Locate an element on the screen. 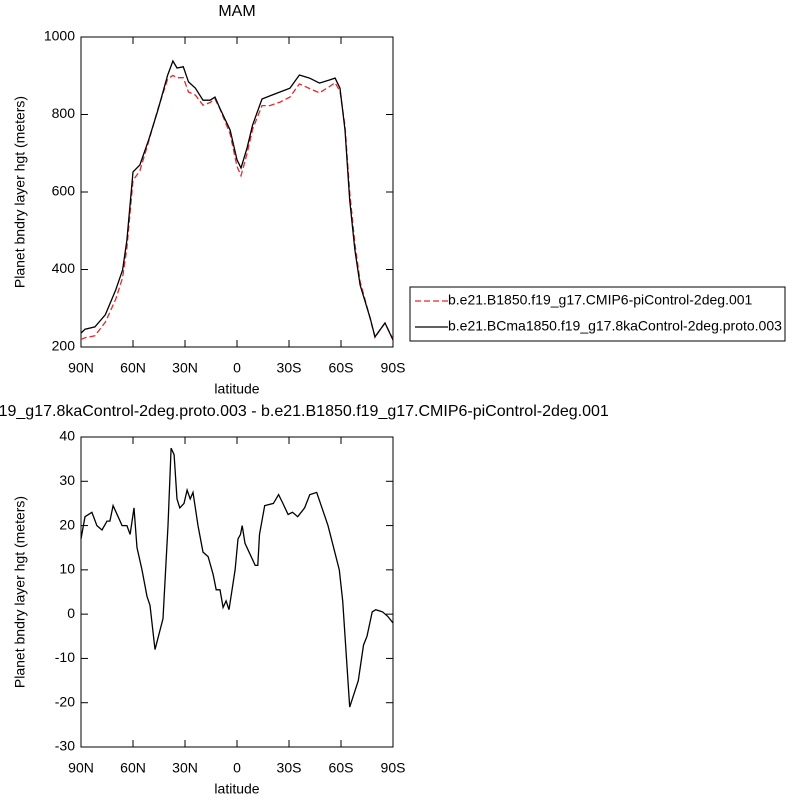 The width and height of the screenshot is (800, 800). y-tick-label: -10 is located at coordinates (65, 657).